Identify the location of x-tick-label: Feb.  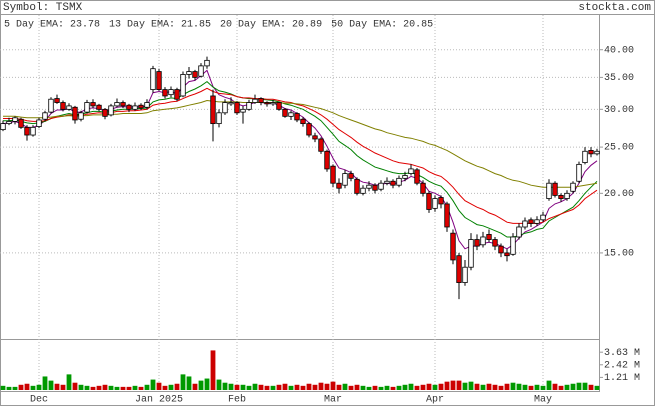
(237, 400).